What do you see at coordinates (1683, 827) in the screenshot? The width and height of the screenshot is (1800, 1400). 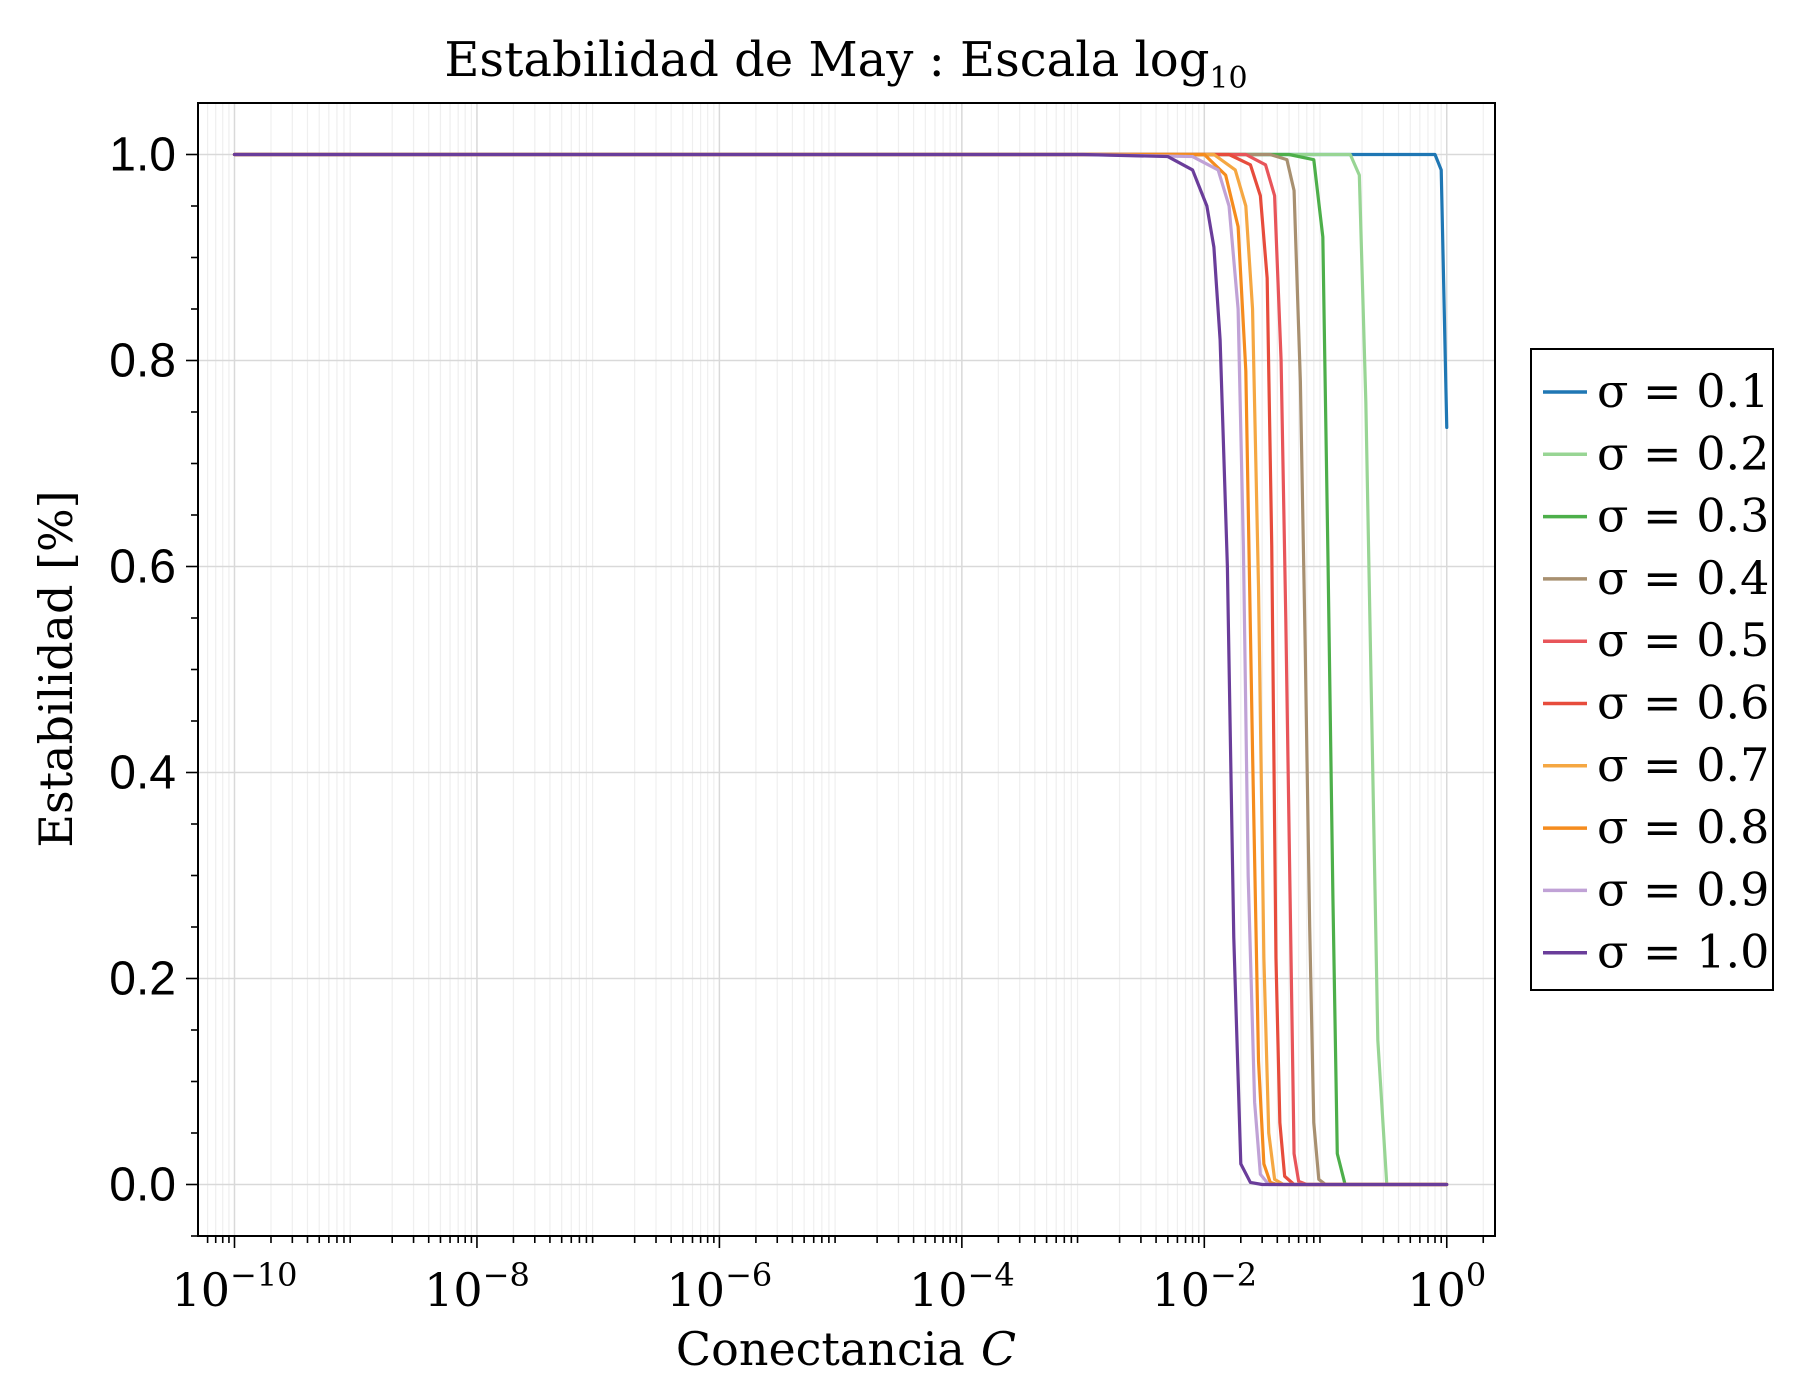 I see `legend-label-8: σ = 0.8` at bounding box center [1683, 827].